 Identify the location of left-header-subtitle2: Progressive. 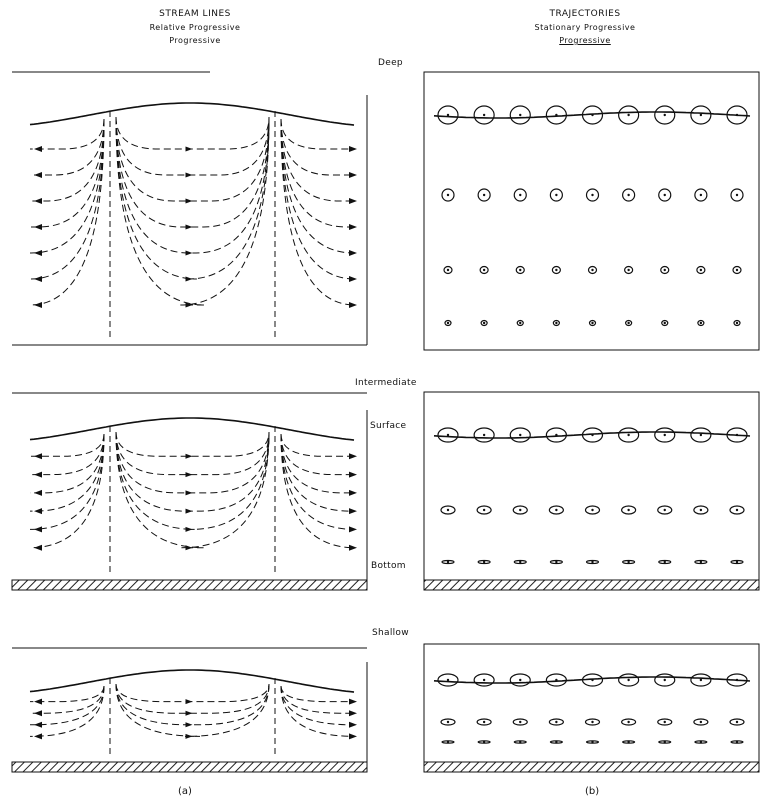
(195, 40).